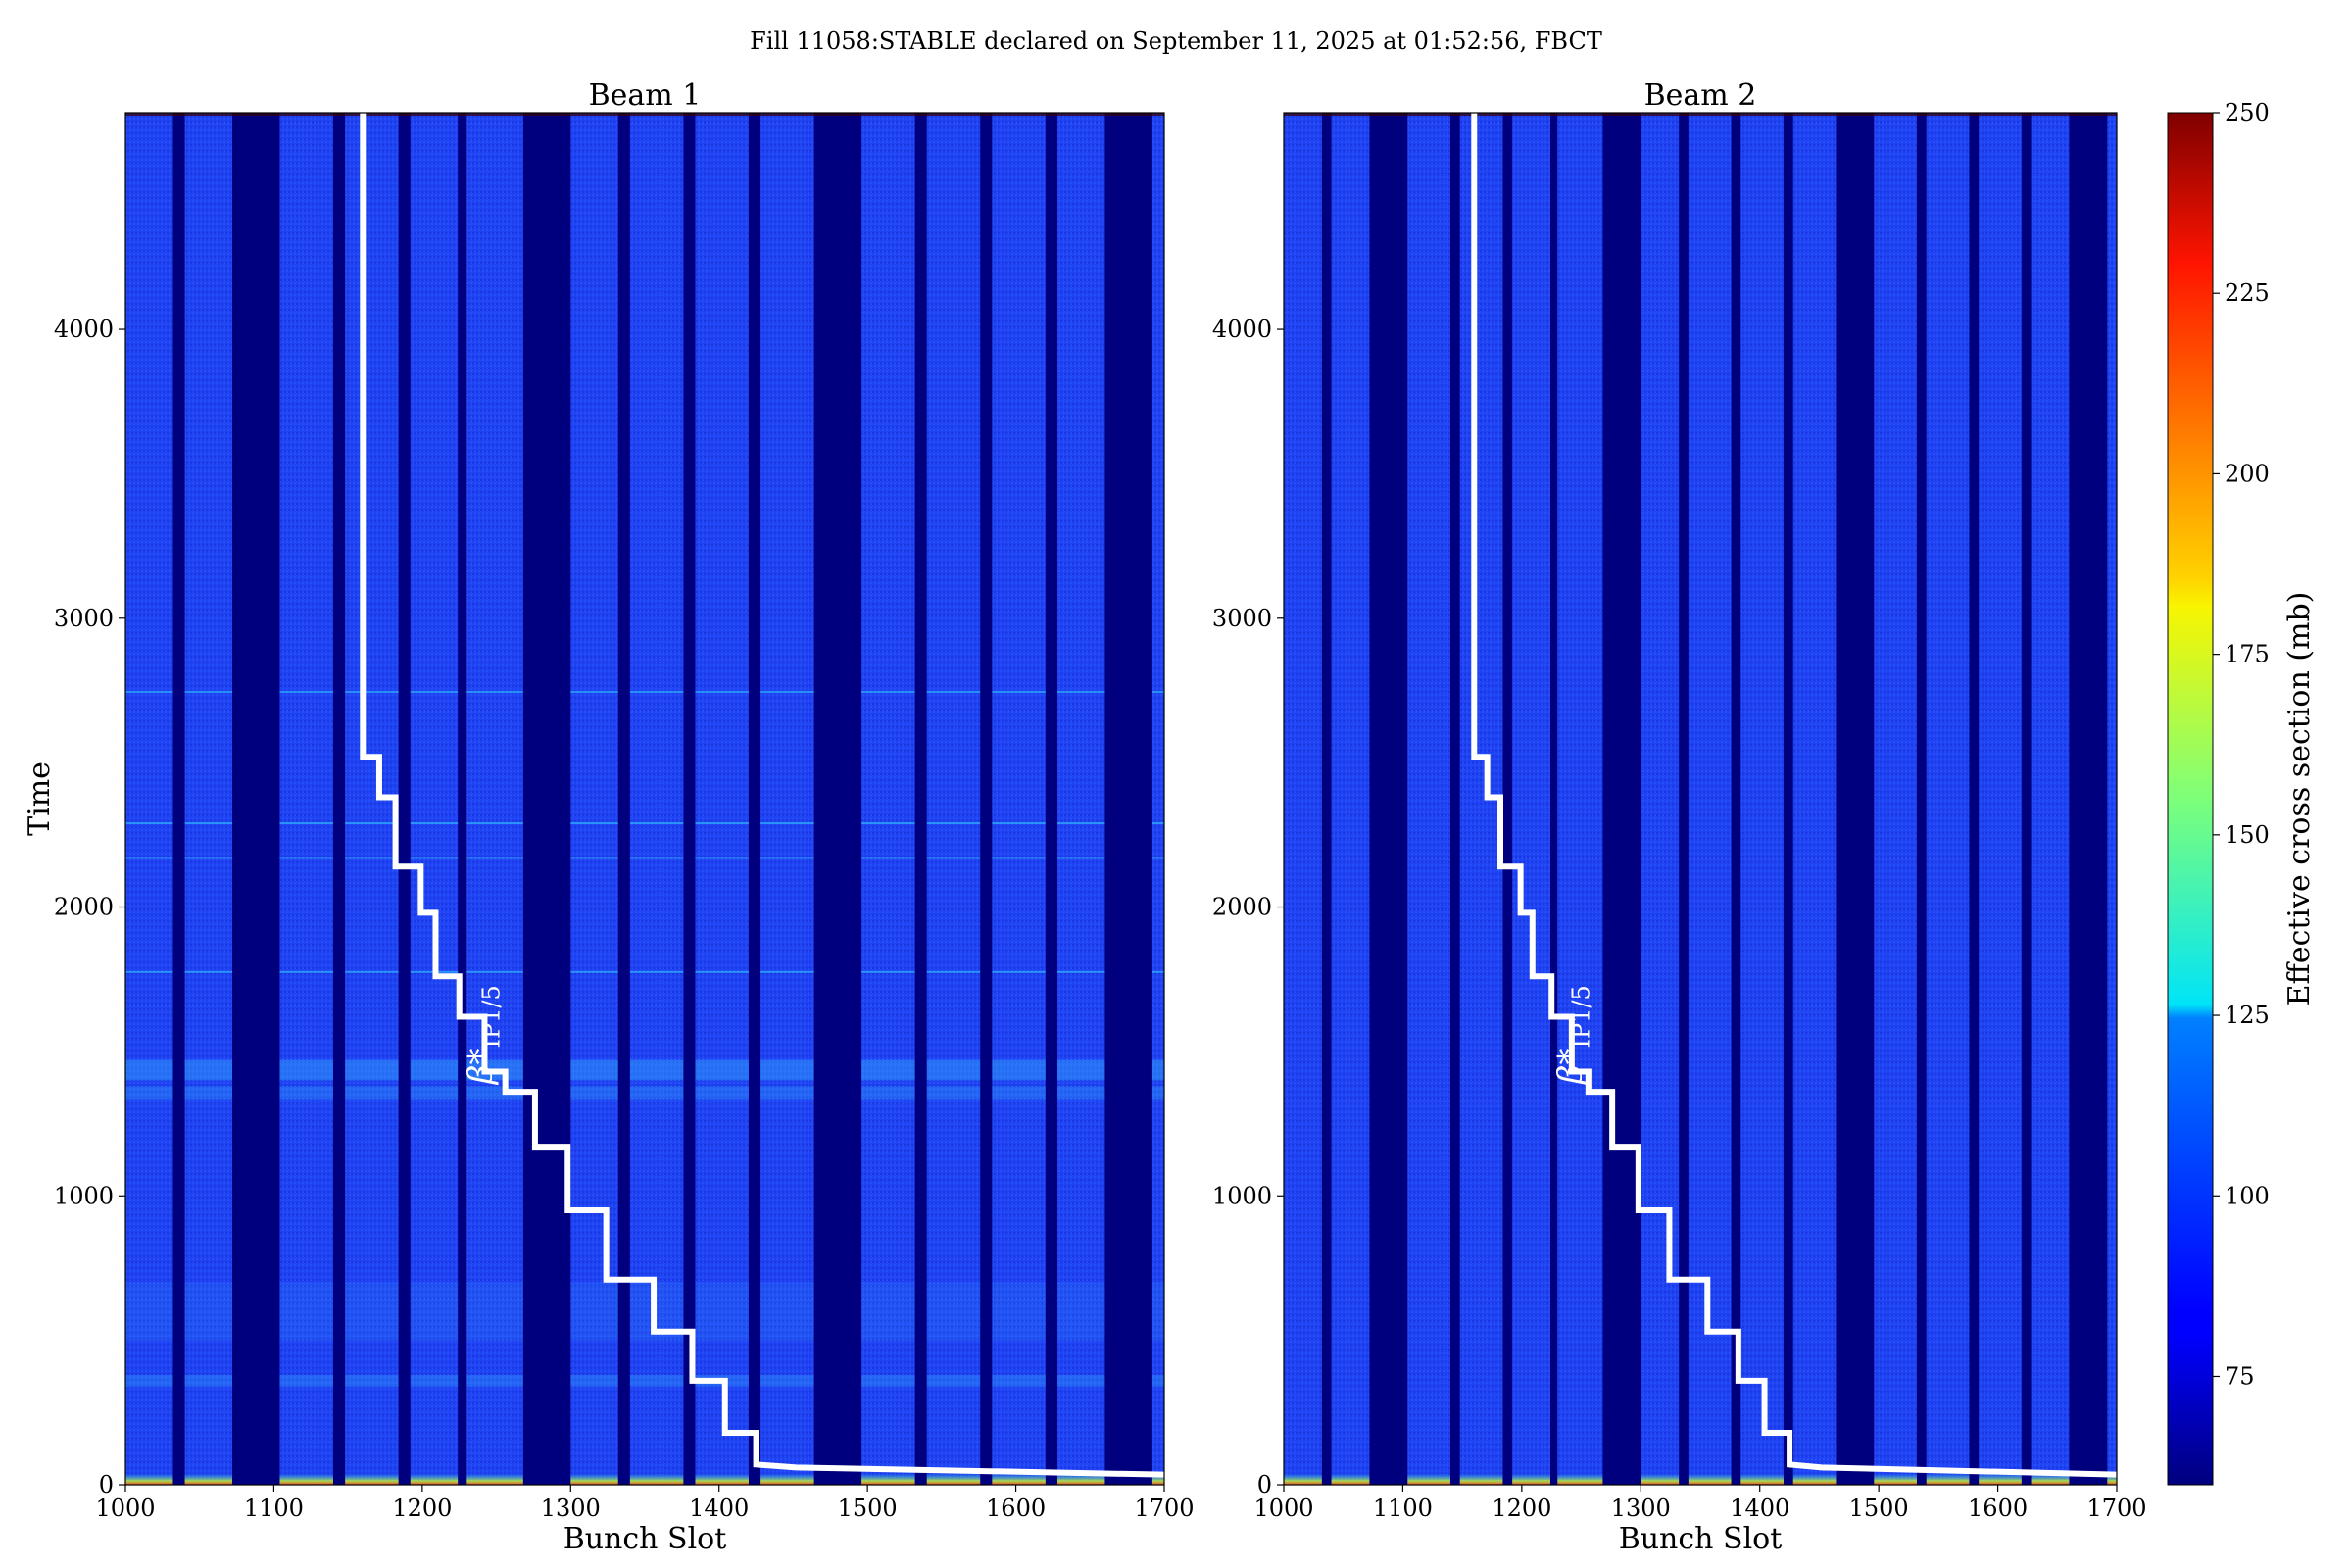 This screenshot has width=2352, height=1568. What do you see at coordinates (2241, 744) in the screenshot?
I see `colorbar-ticks: 75 100 125 150 175 200 225 250` at bounding box center [2241, 744].